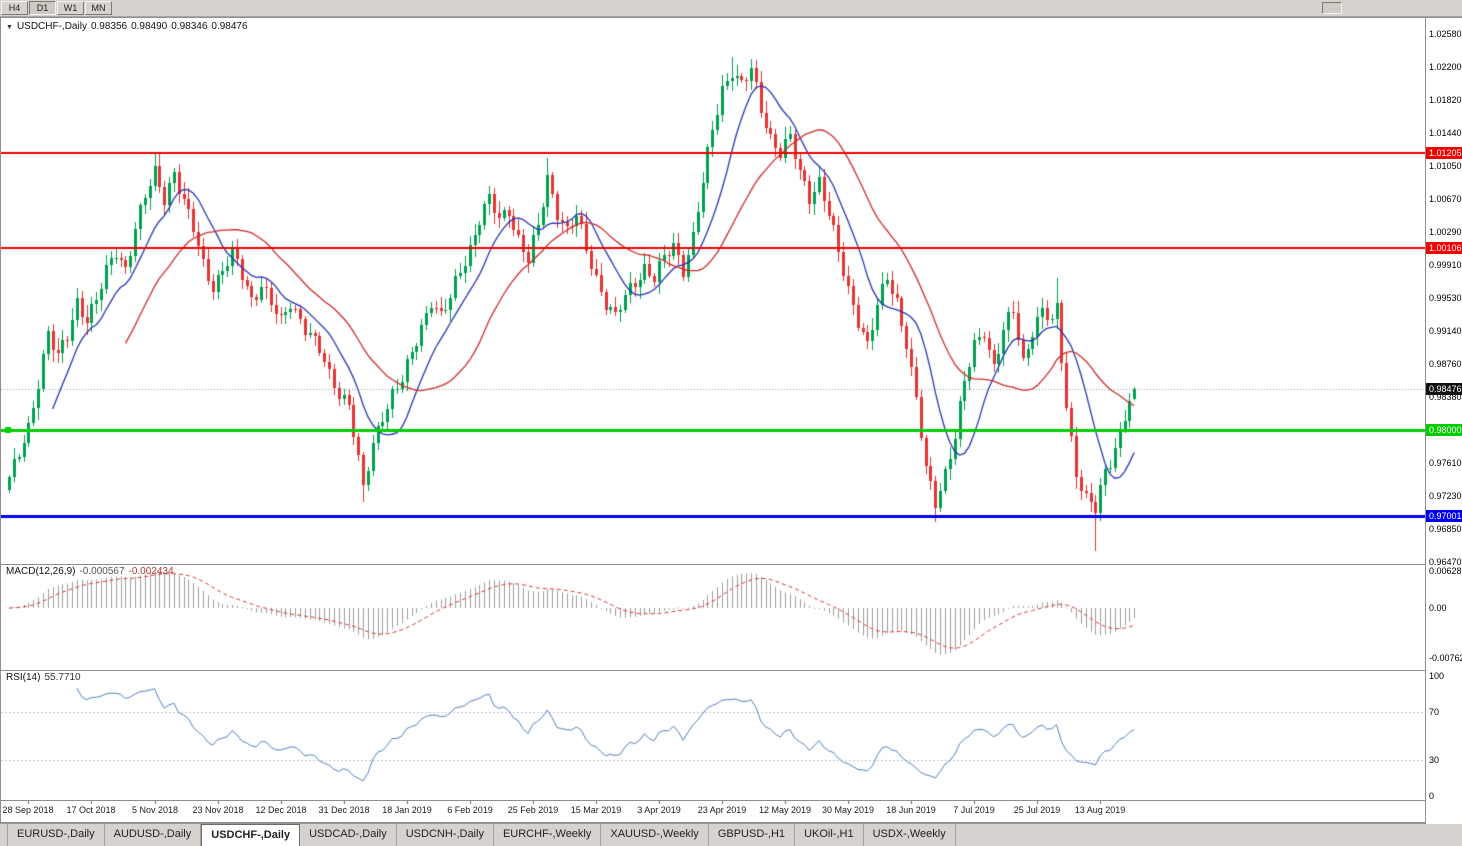  What do you see at coordinates (407, 810) in the screenshot?
I see `date-label: 18 Jan 2019` at bounding box center [407, 810].